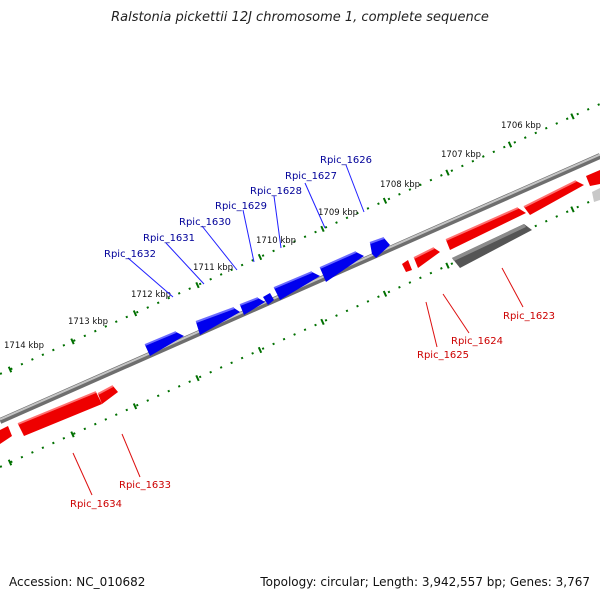 The image size is (600, 600). What do you see at coordinates (521, 126) in the screenshot?
I see `scale-label-1706: 1706 kbp` at bounding box center [521, 126].